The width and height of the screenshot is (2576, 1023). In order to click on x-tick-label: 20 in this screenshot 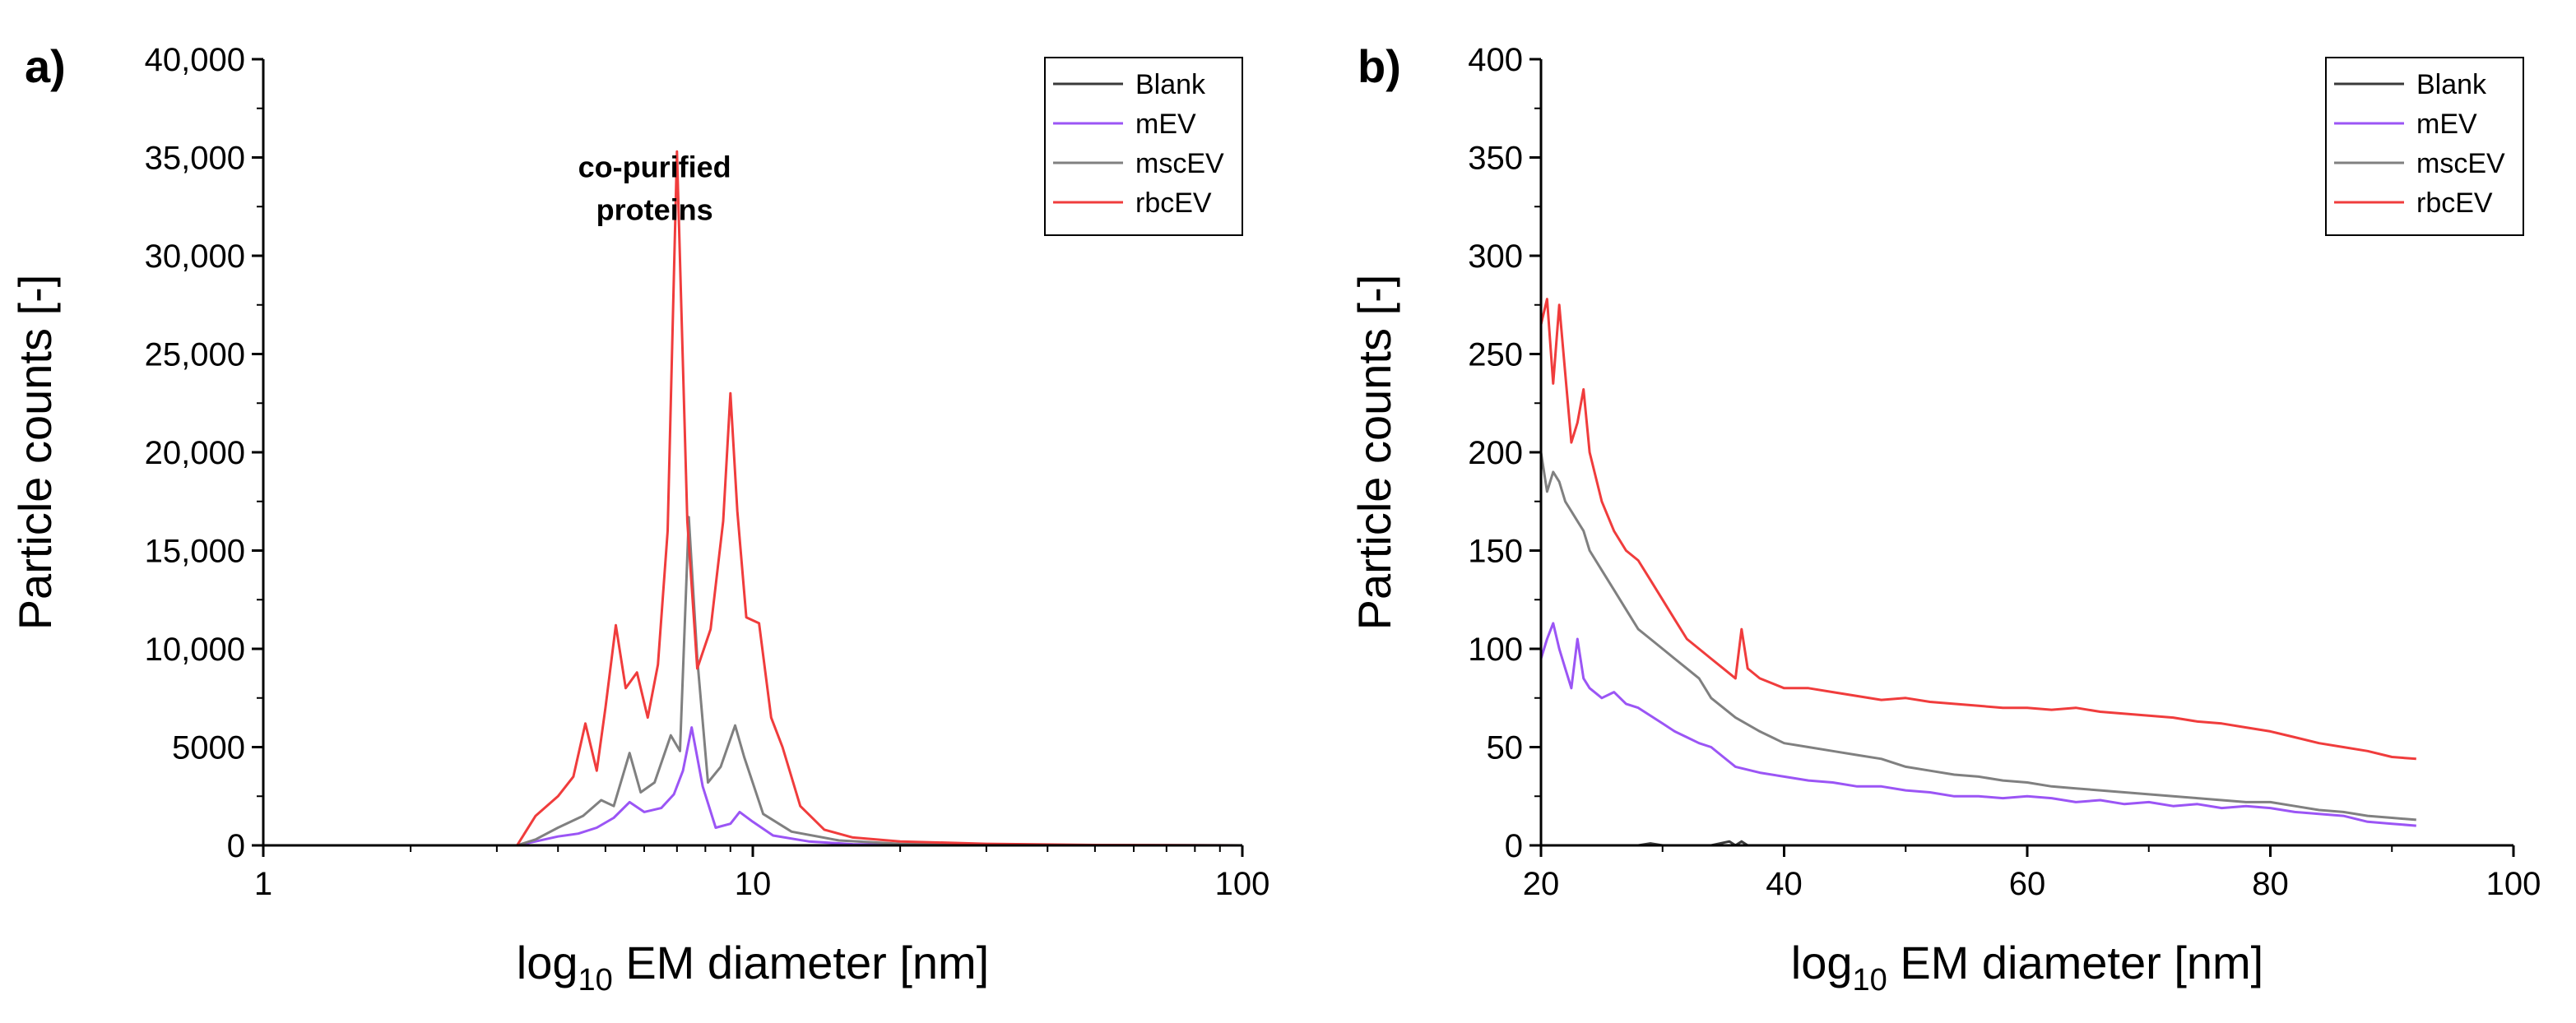, I will do `click(1542, 884)`.